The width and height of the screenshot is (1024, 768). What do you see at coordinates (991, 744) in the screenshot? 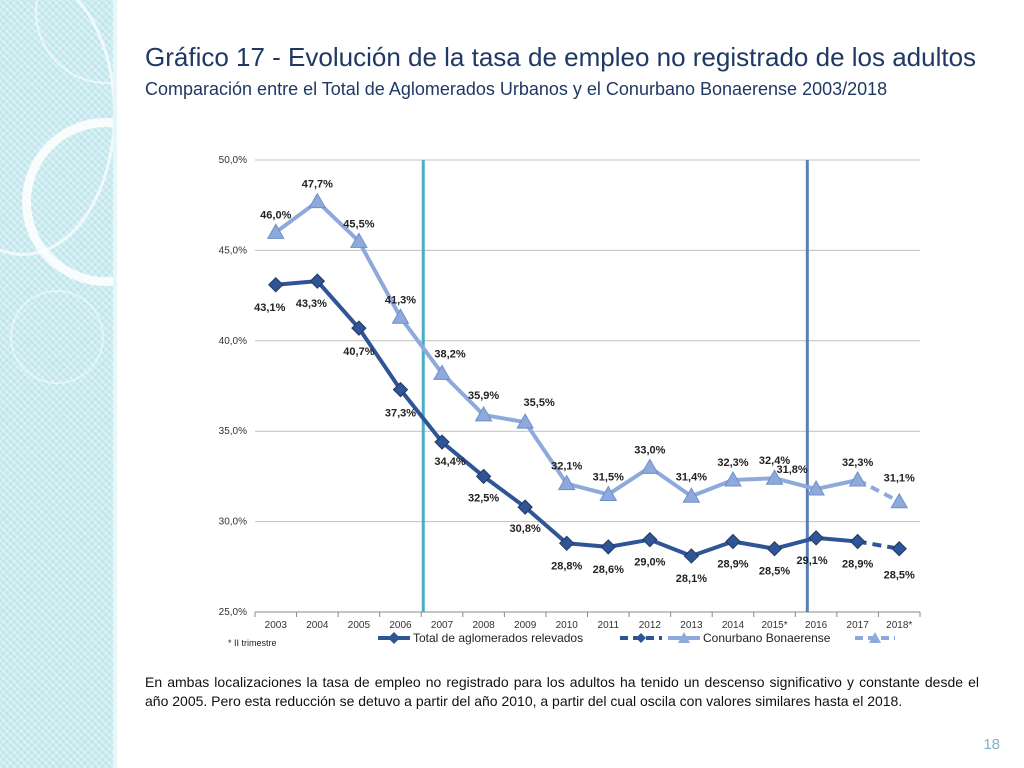
I see `page-number: 18` at bounding box center [991, 744].